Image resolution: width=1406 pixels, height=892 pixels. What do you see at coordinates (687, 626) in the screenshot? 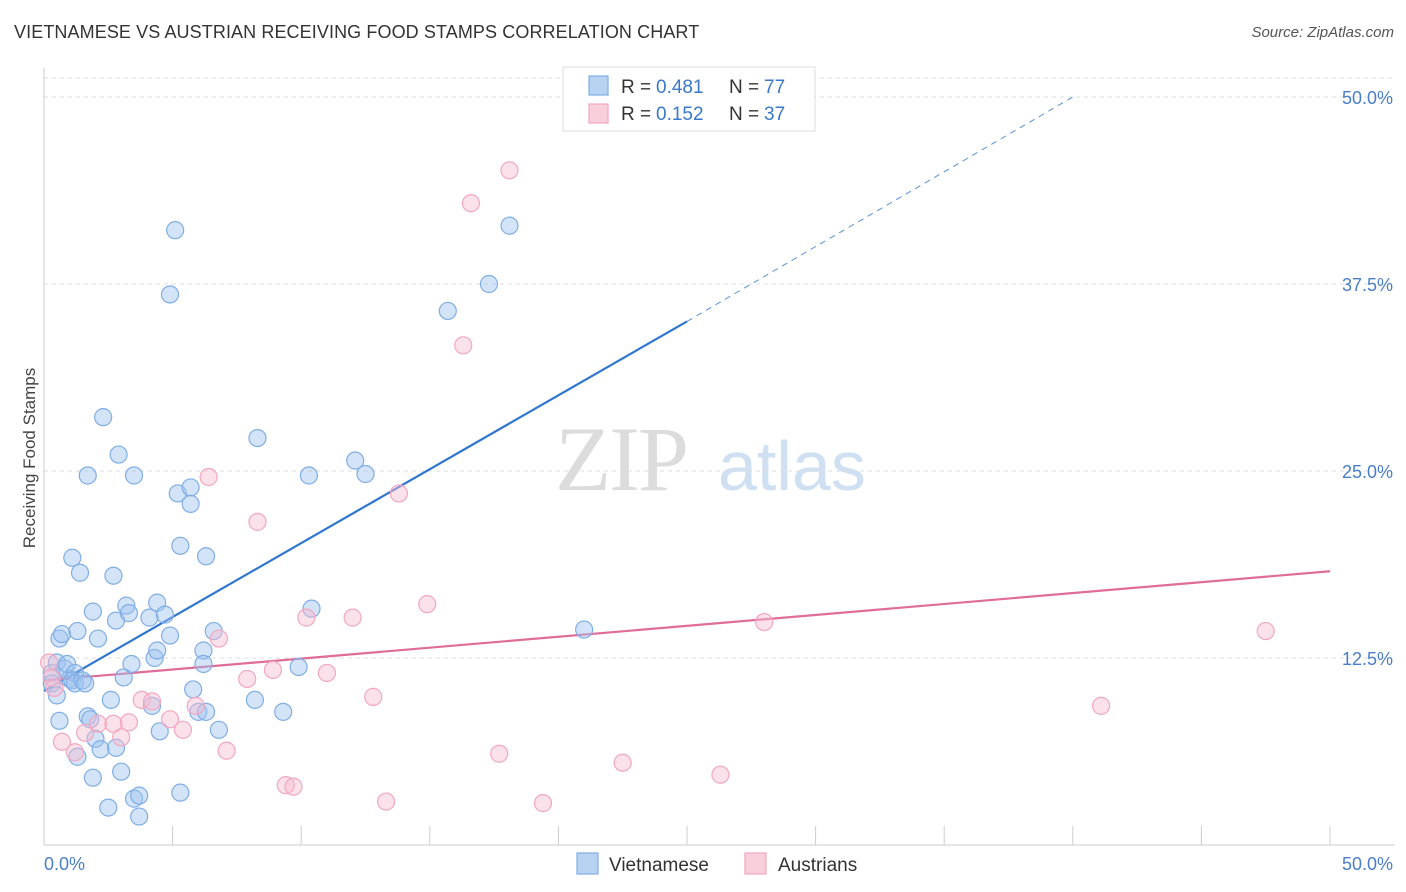
I see `trend-line-austrians` at bounding box center [687, 626].